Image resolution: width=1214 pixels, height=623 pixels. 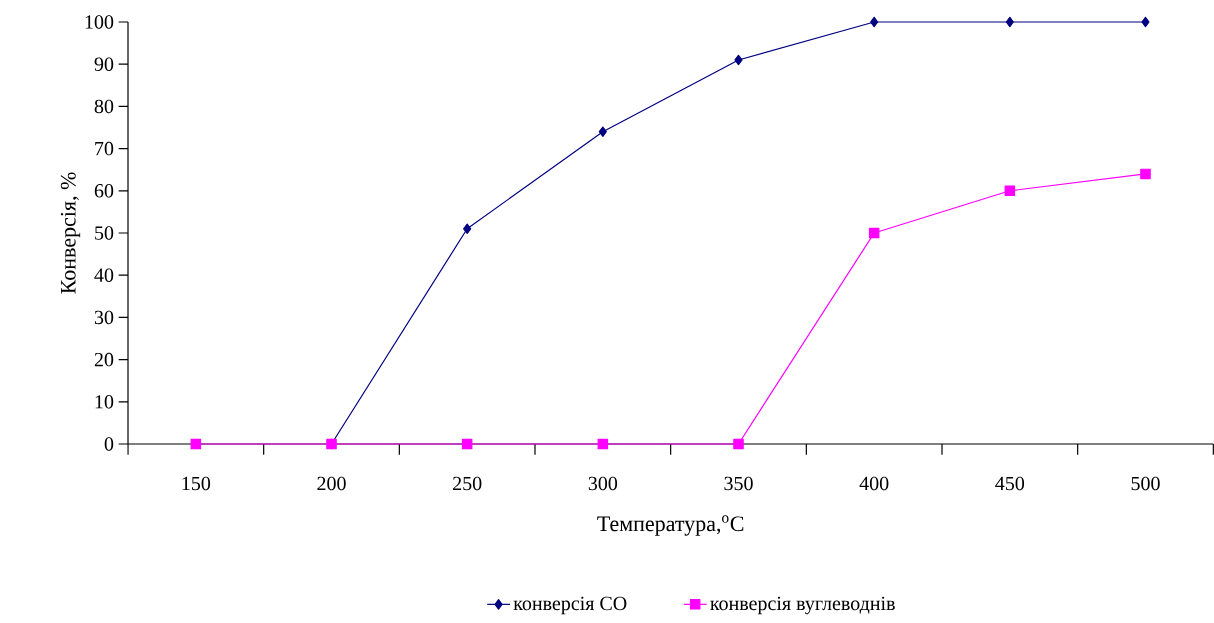 I want to click on y-tick-label: 40, so click(x=104, y=275).